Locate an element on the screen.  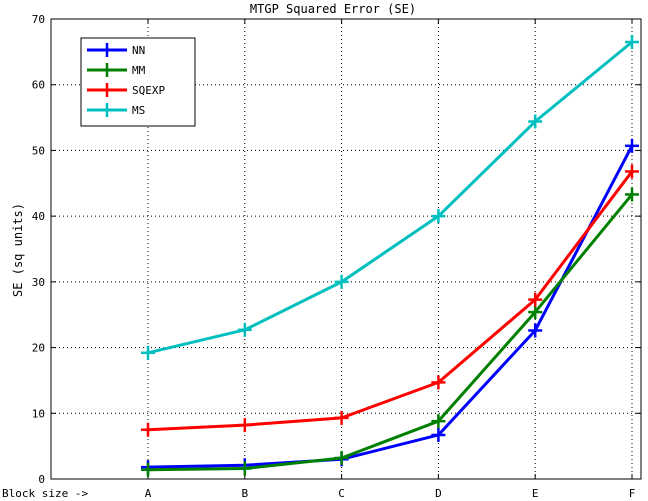
legend-label: NN is located at coordinates (138, 50).